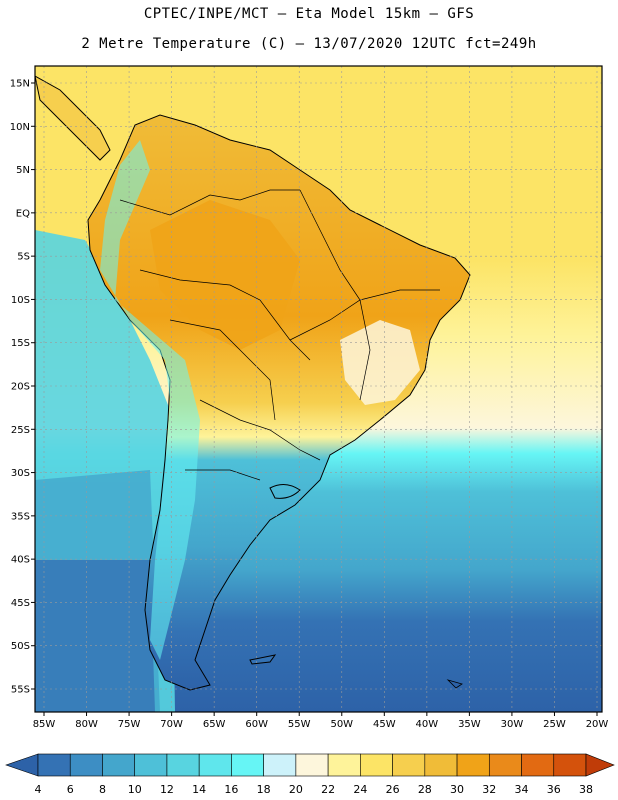  What do you see at coordinates (44, 724) in the screenshot?
I see `lon-label: 85W` at bounding box center [44, 724].